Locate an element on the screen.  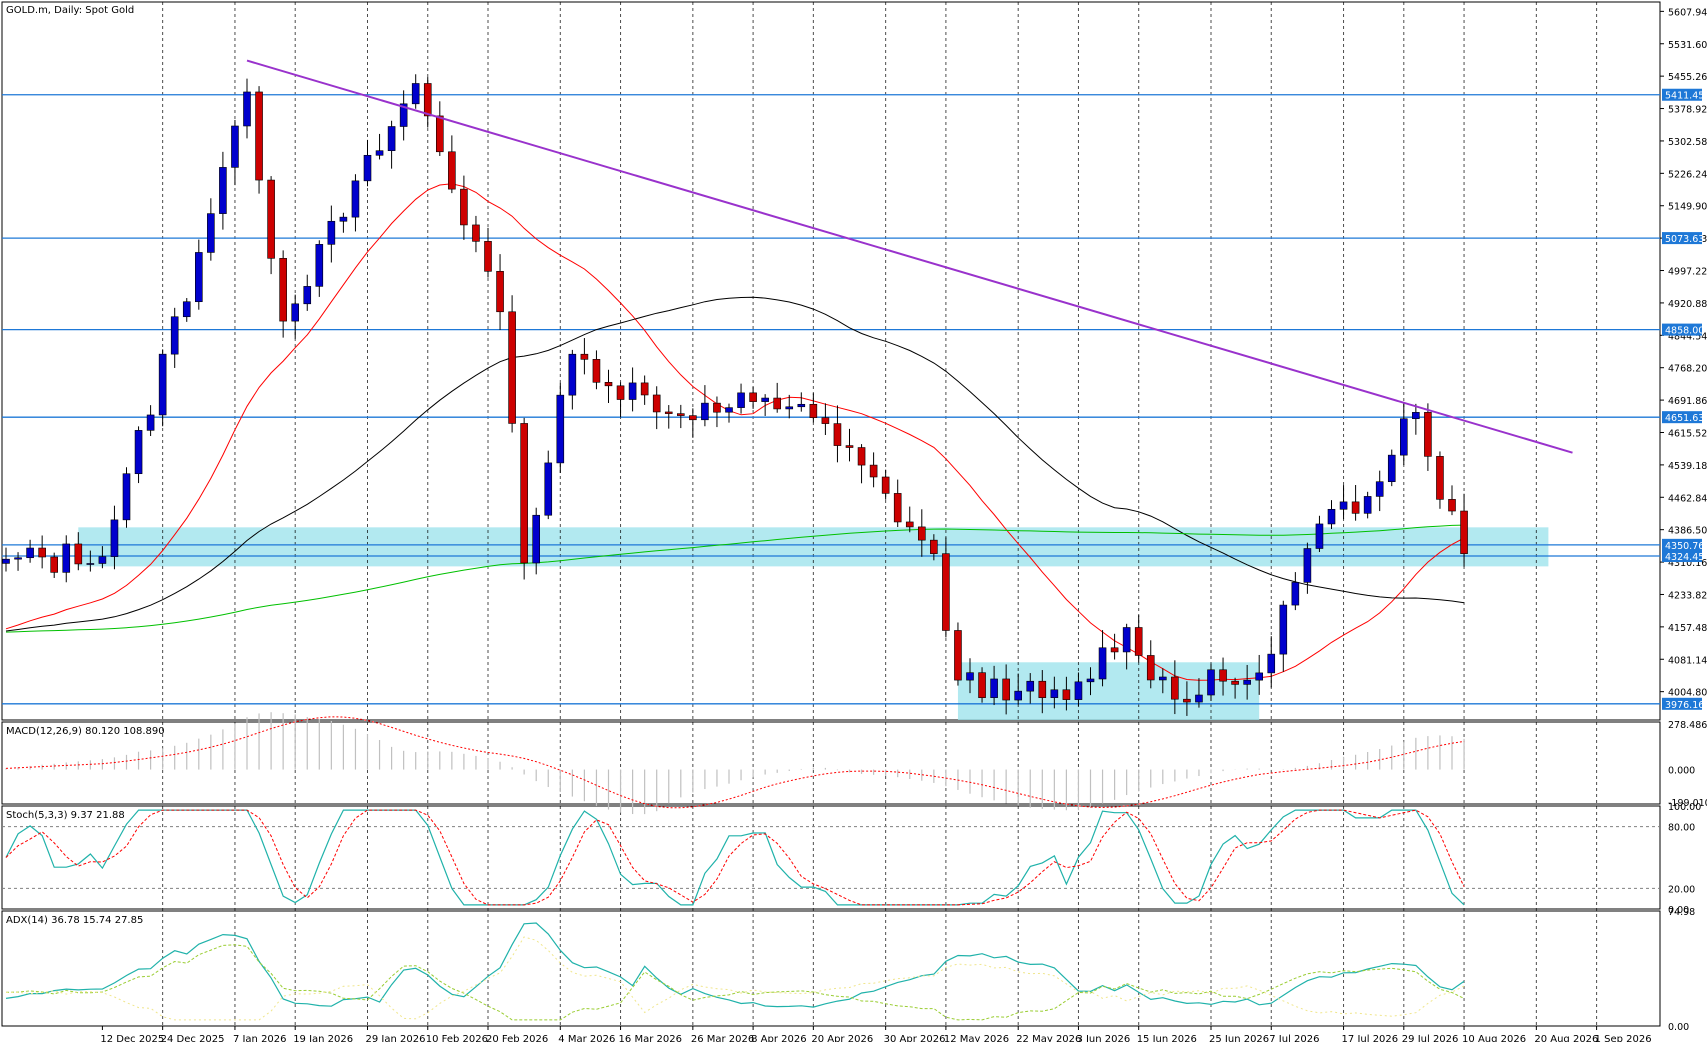
macd-pane-frame is located at coordinates (831, 763).